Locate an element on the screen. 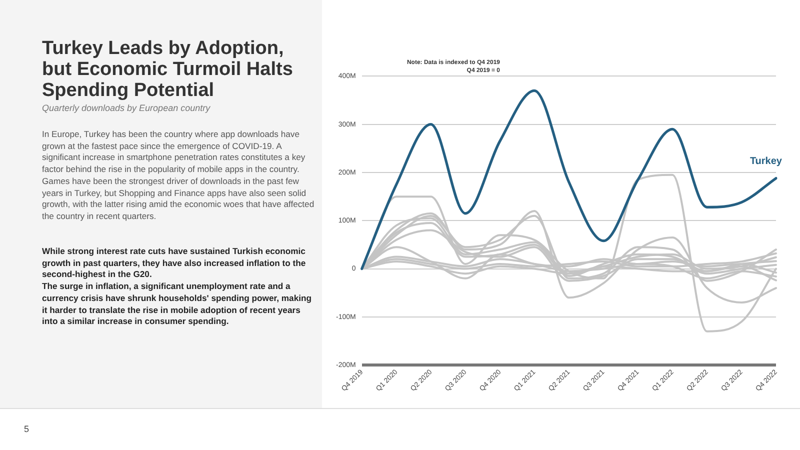 This screenshot has height=450, width=800. text: In Europe, Turkey has been the country where app downloads have grown at the fastest pace since the emergence of COVID-19. A significant increase in smartphone penetration rates constitutes a key factor behind the rise in the popularity of mobile apps in the country. Games have been the strongest driver of downloads in the past few years in Turkey, but Shopping and Finance apps have also seen solid growth, with the latter rising amid the economic woes that have affected the country in recent quarters. is located at coordinates (179, 176).